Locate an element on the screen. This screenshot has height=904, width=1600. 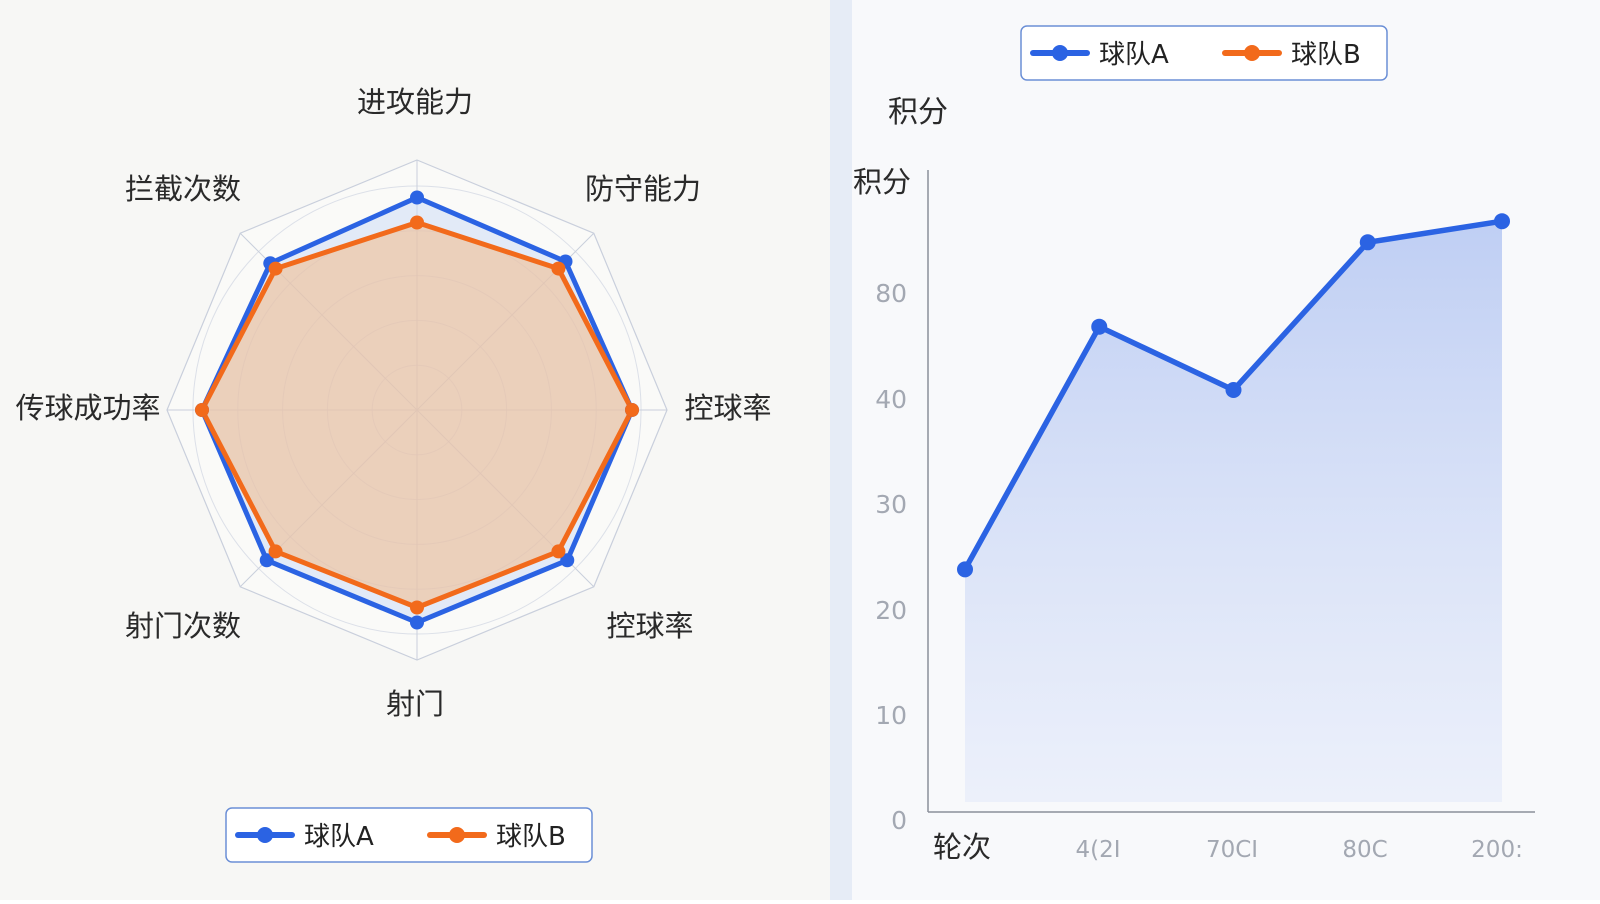
y-tick-label-6: 80 is located at coordinates (891, 293).